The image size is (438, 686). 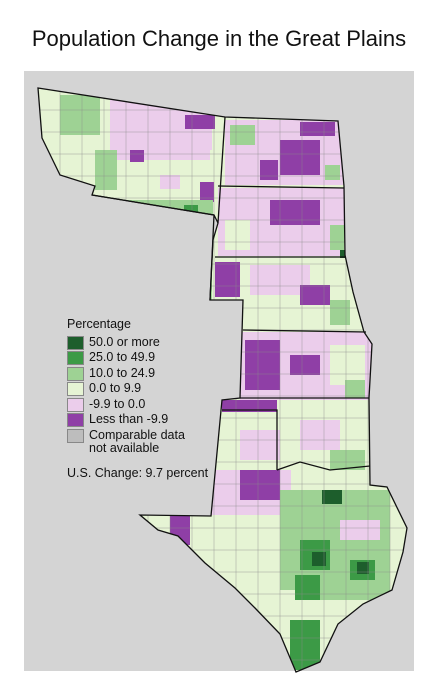 I want to click on legend-item: Comparable data not available, so click(x=152, y=442).